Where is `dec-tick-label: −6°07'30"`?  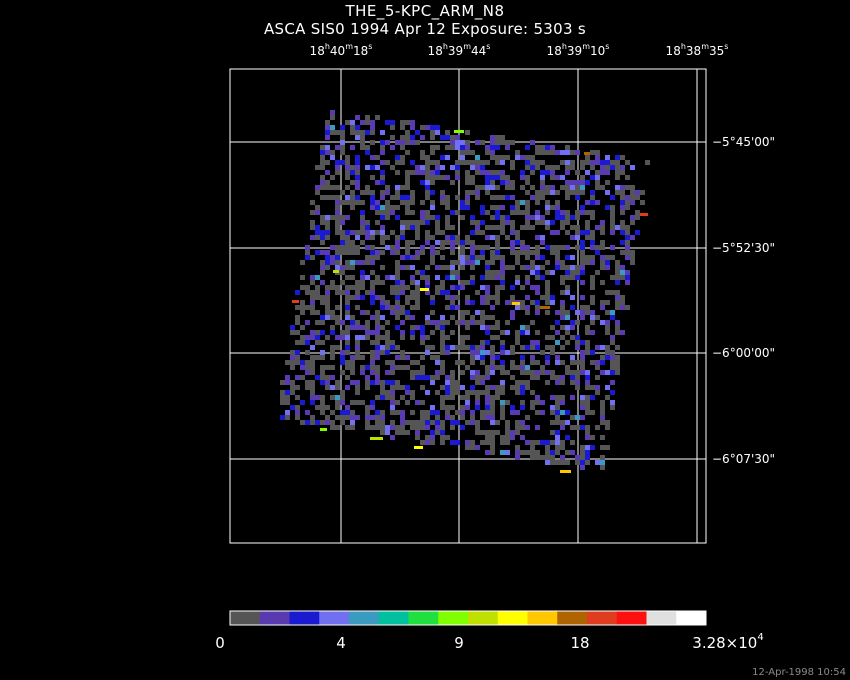 dec-tick-label: −6°07'30" is located at coordinates (744, 459).